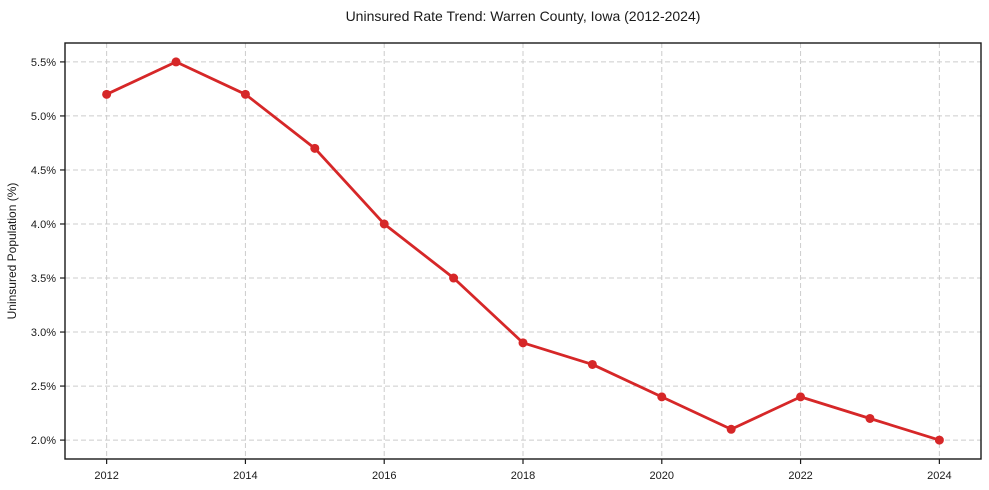 This screenshot has width=989, height=490. Describe the element at coordinates (245, 476) in the screenshot. I see `x-tick-label: 2014` at that location.